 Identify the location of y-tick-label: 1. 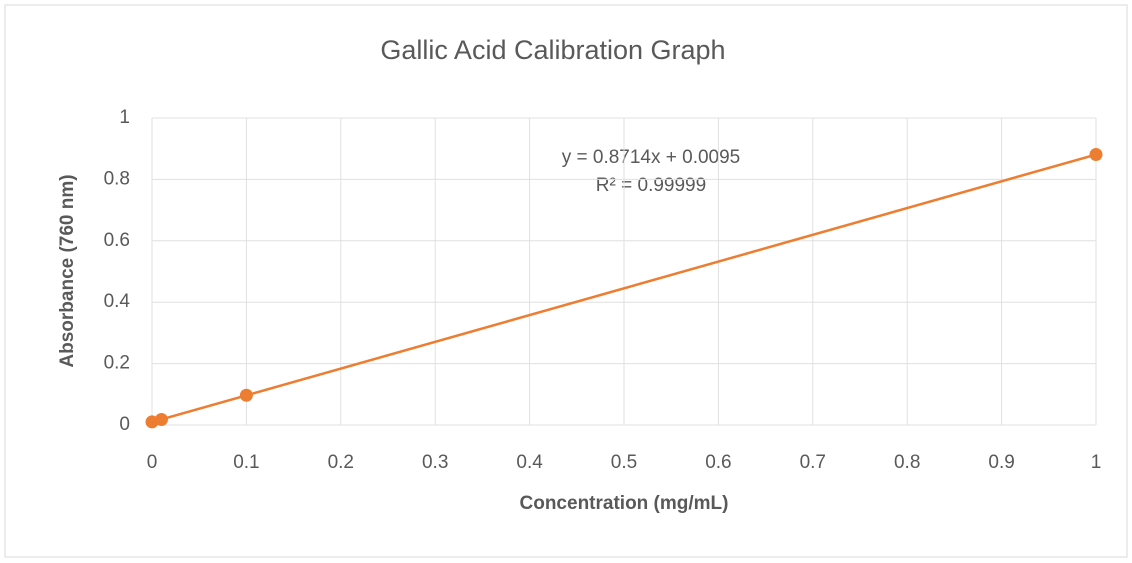
(124, 117).